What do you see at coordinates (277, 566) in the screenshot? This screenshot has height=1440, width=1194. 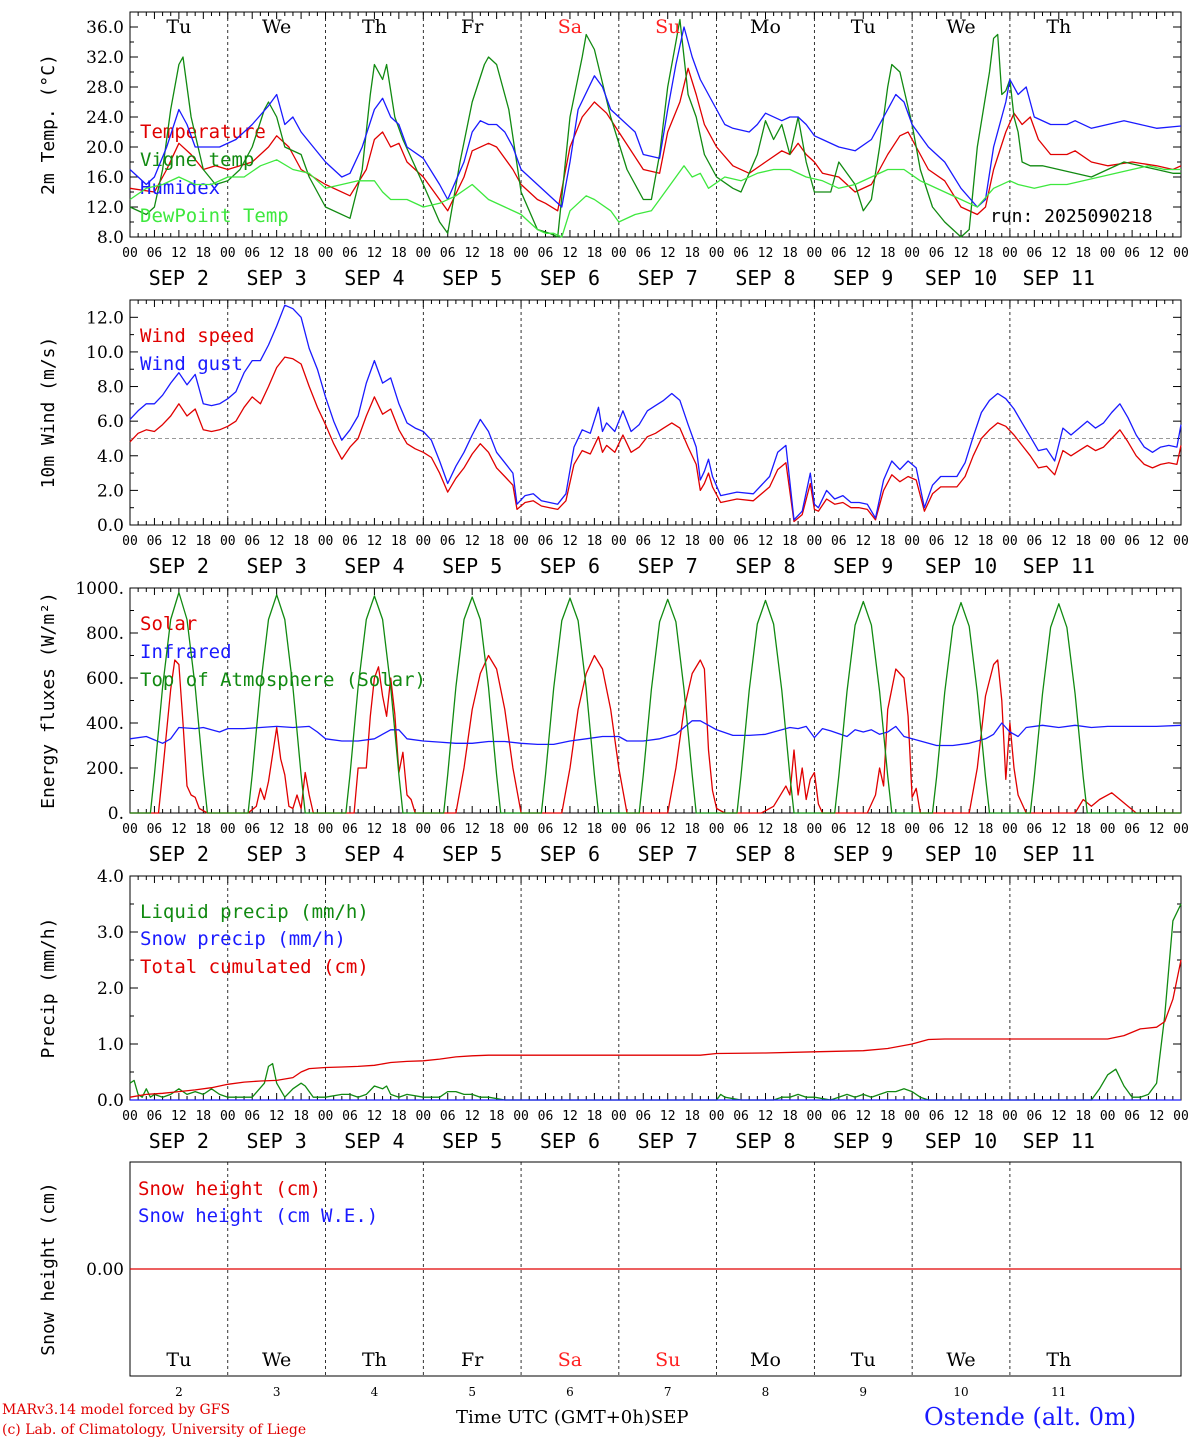 I see `panel2-date-label: SEP 3` at bounding box center [277, 566].